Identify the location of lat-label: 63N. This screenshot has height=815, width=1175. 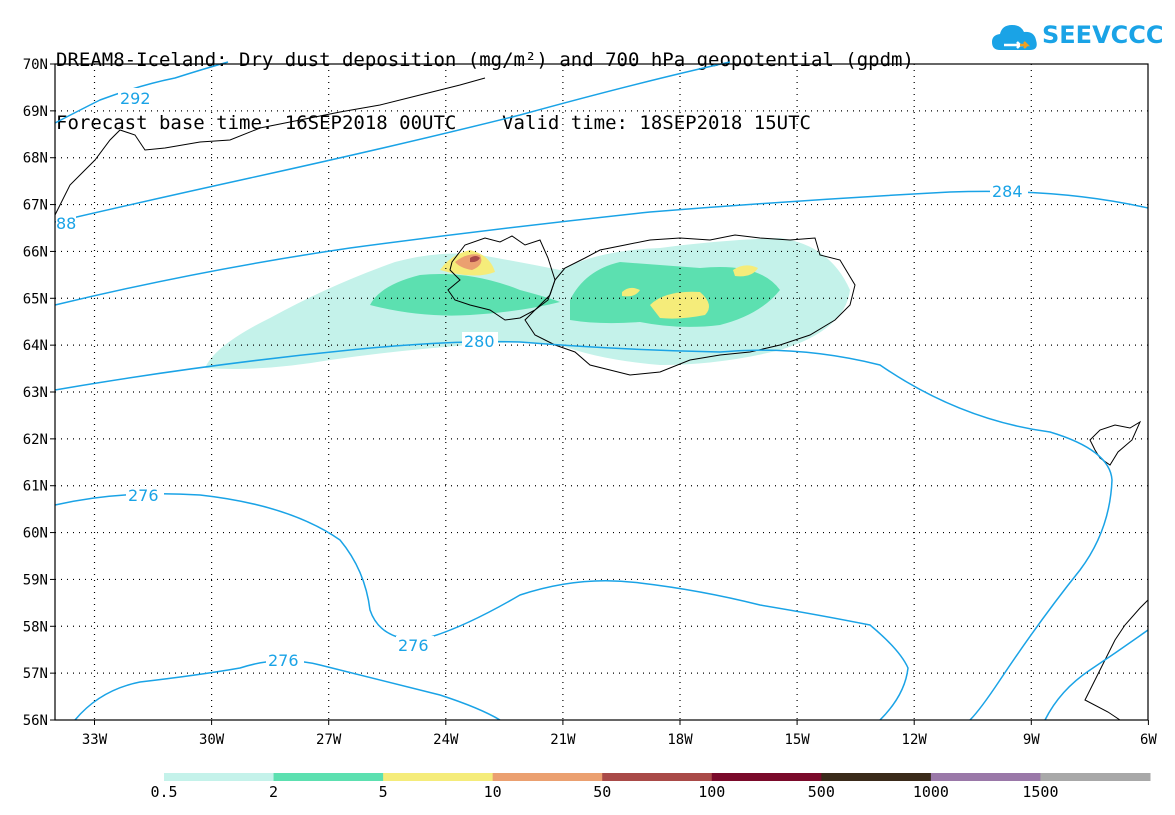
(35, 393).